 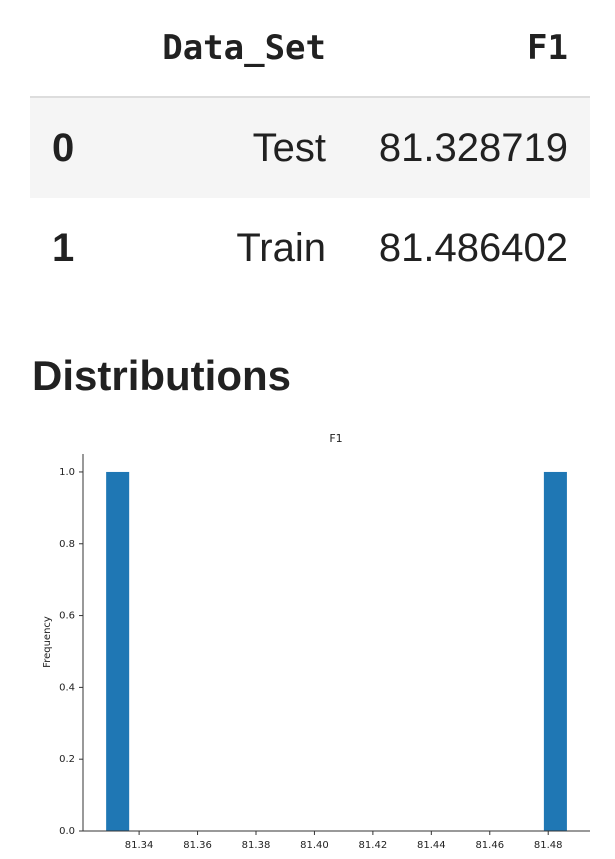 I want to click on y-tick-label: 0.2, so click(x=67, y=759).